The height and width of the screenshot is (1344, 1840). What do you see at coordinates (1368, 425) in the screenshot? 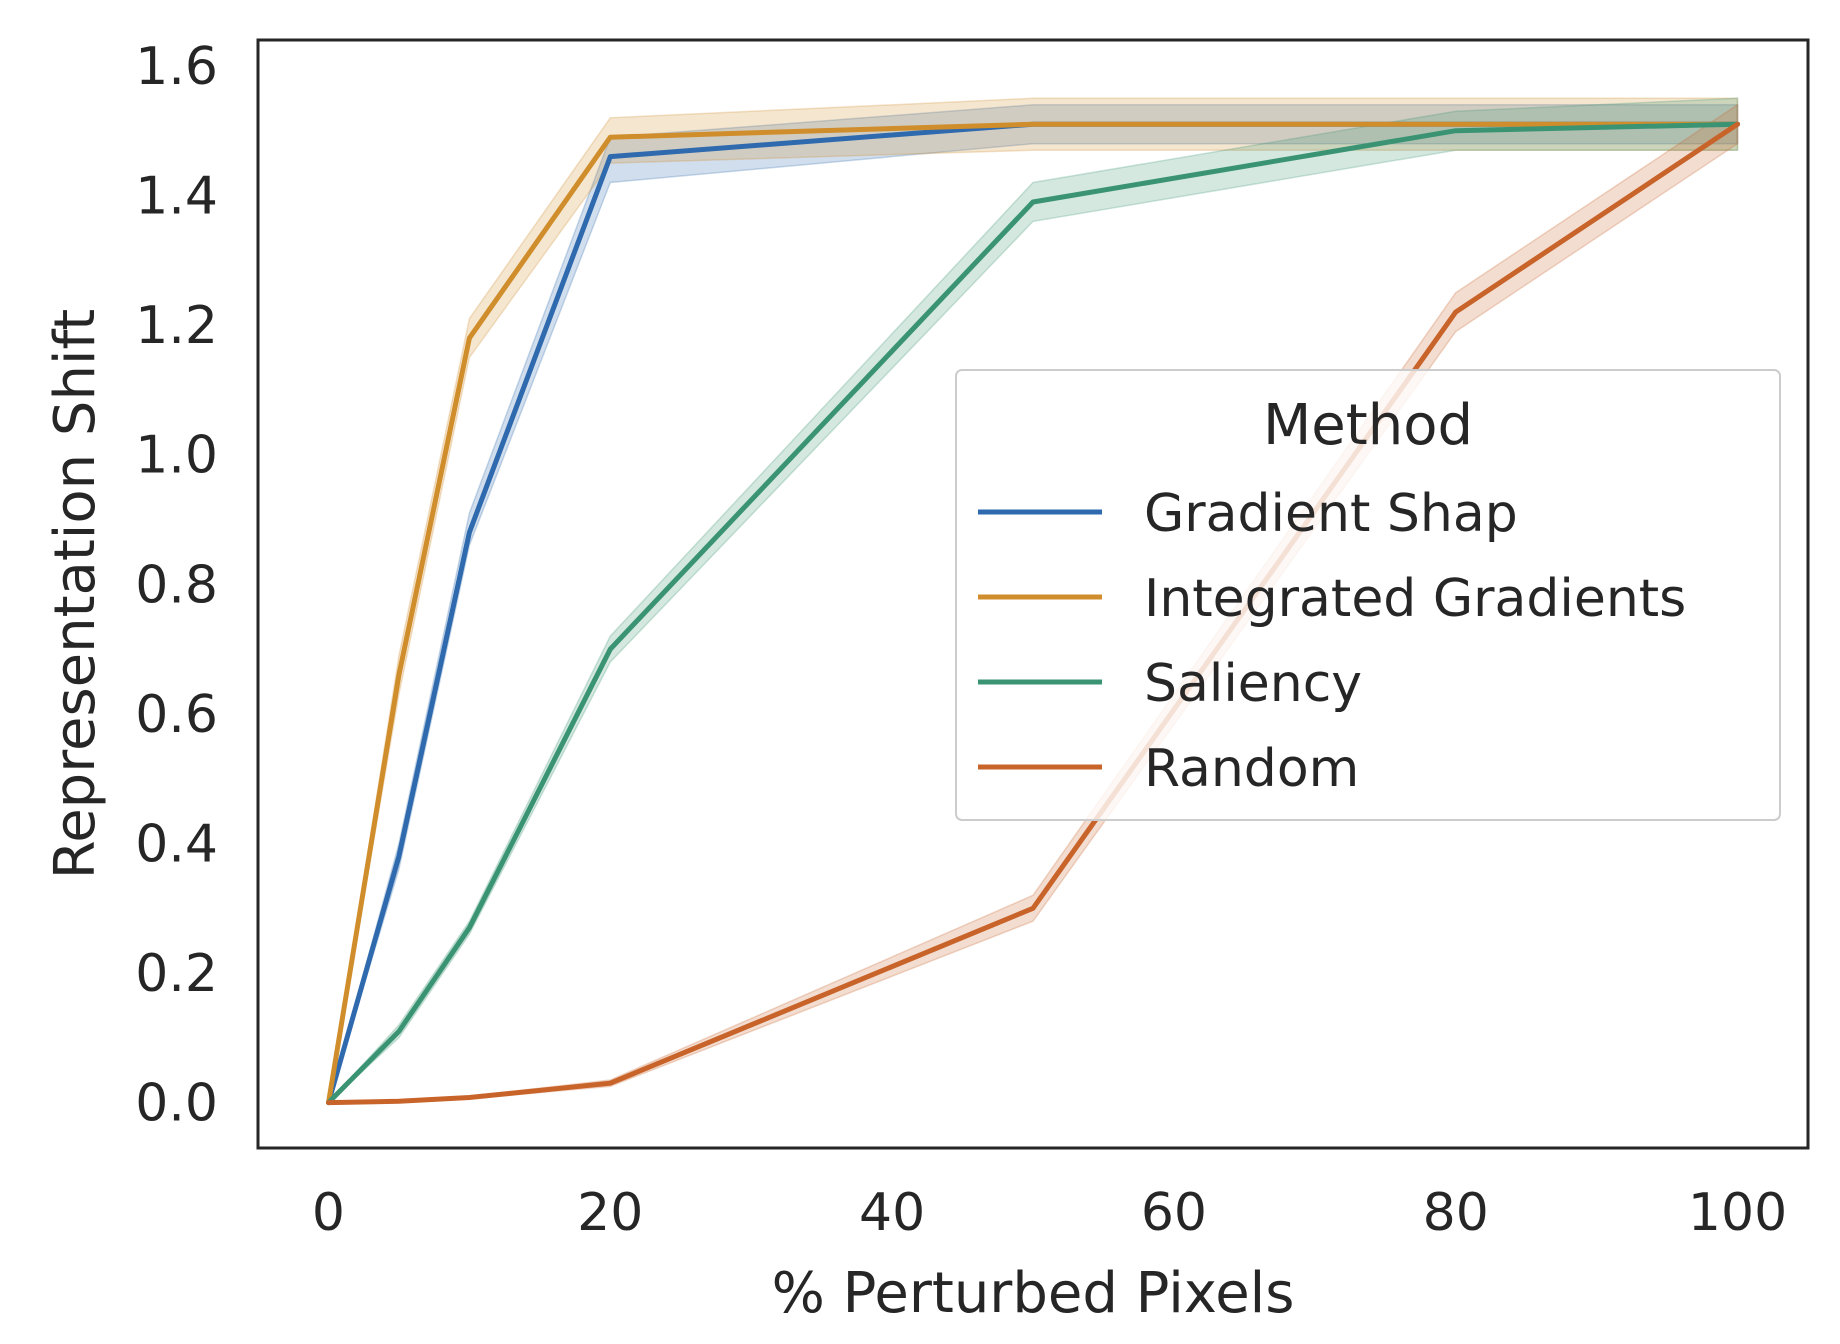
I see `legend-title: Method` at bounding box center [1368, 425].